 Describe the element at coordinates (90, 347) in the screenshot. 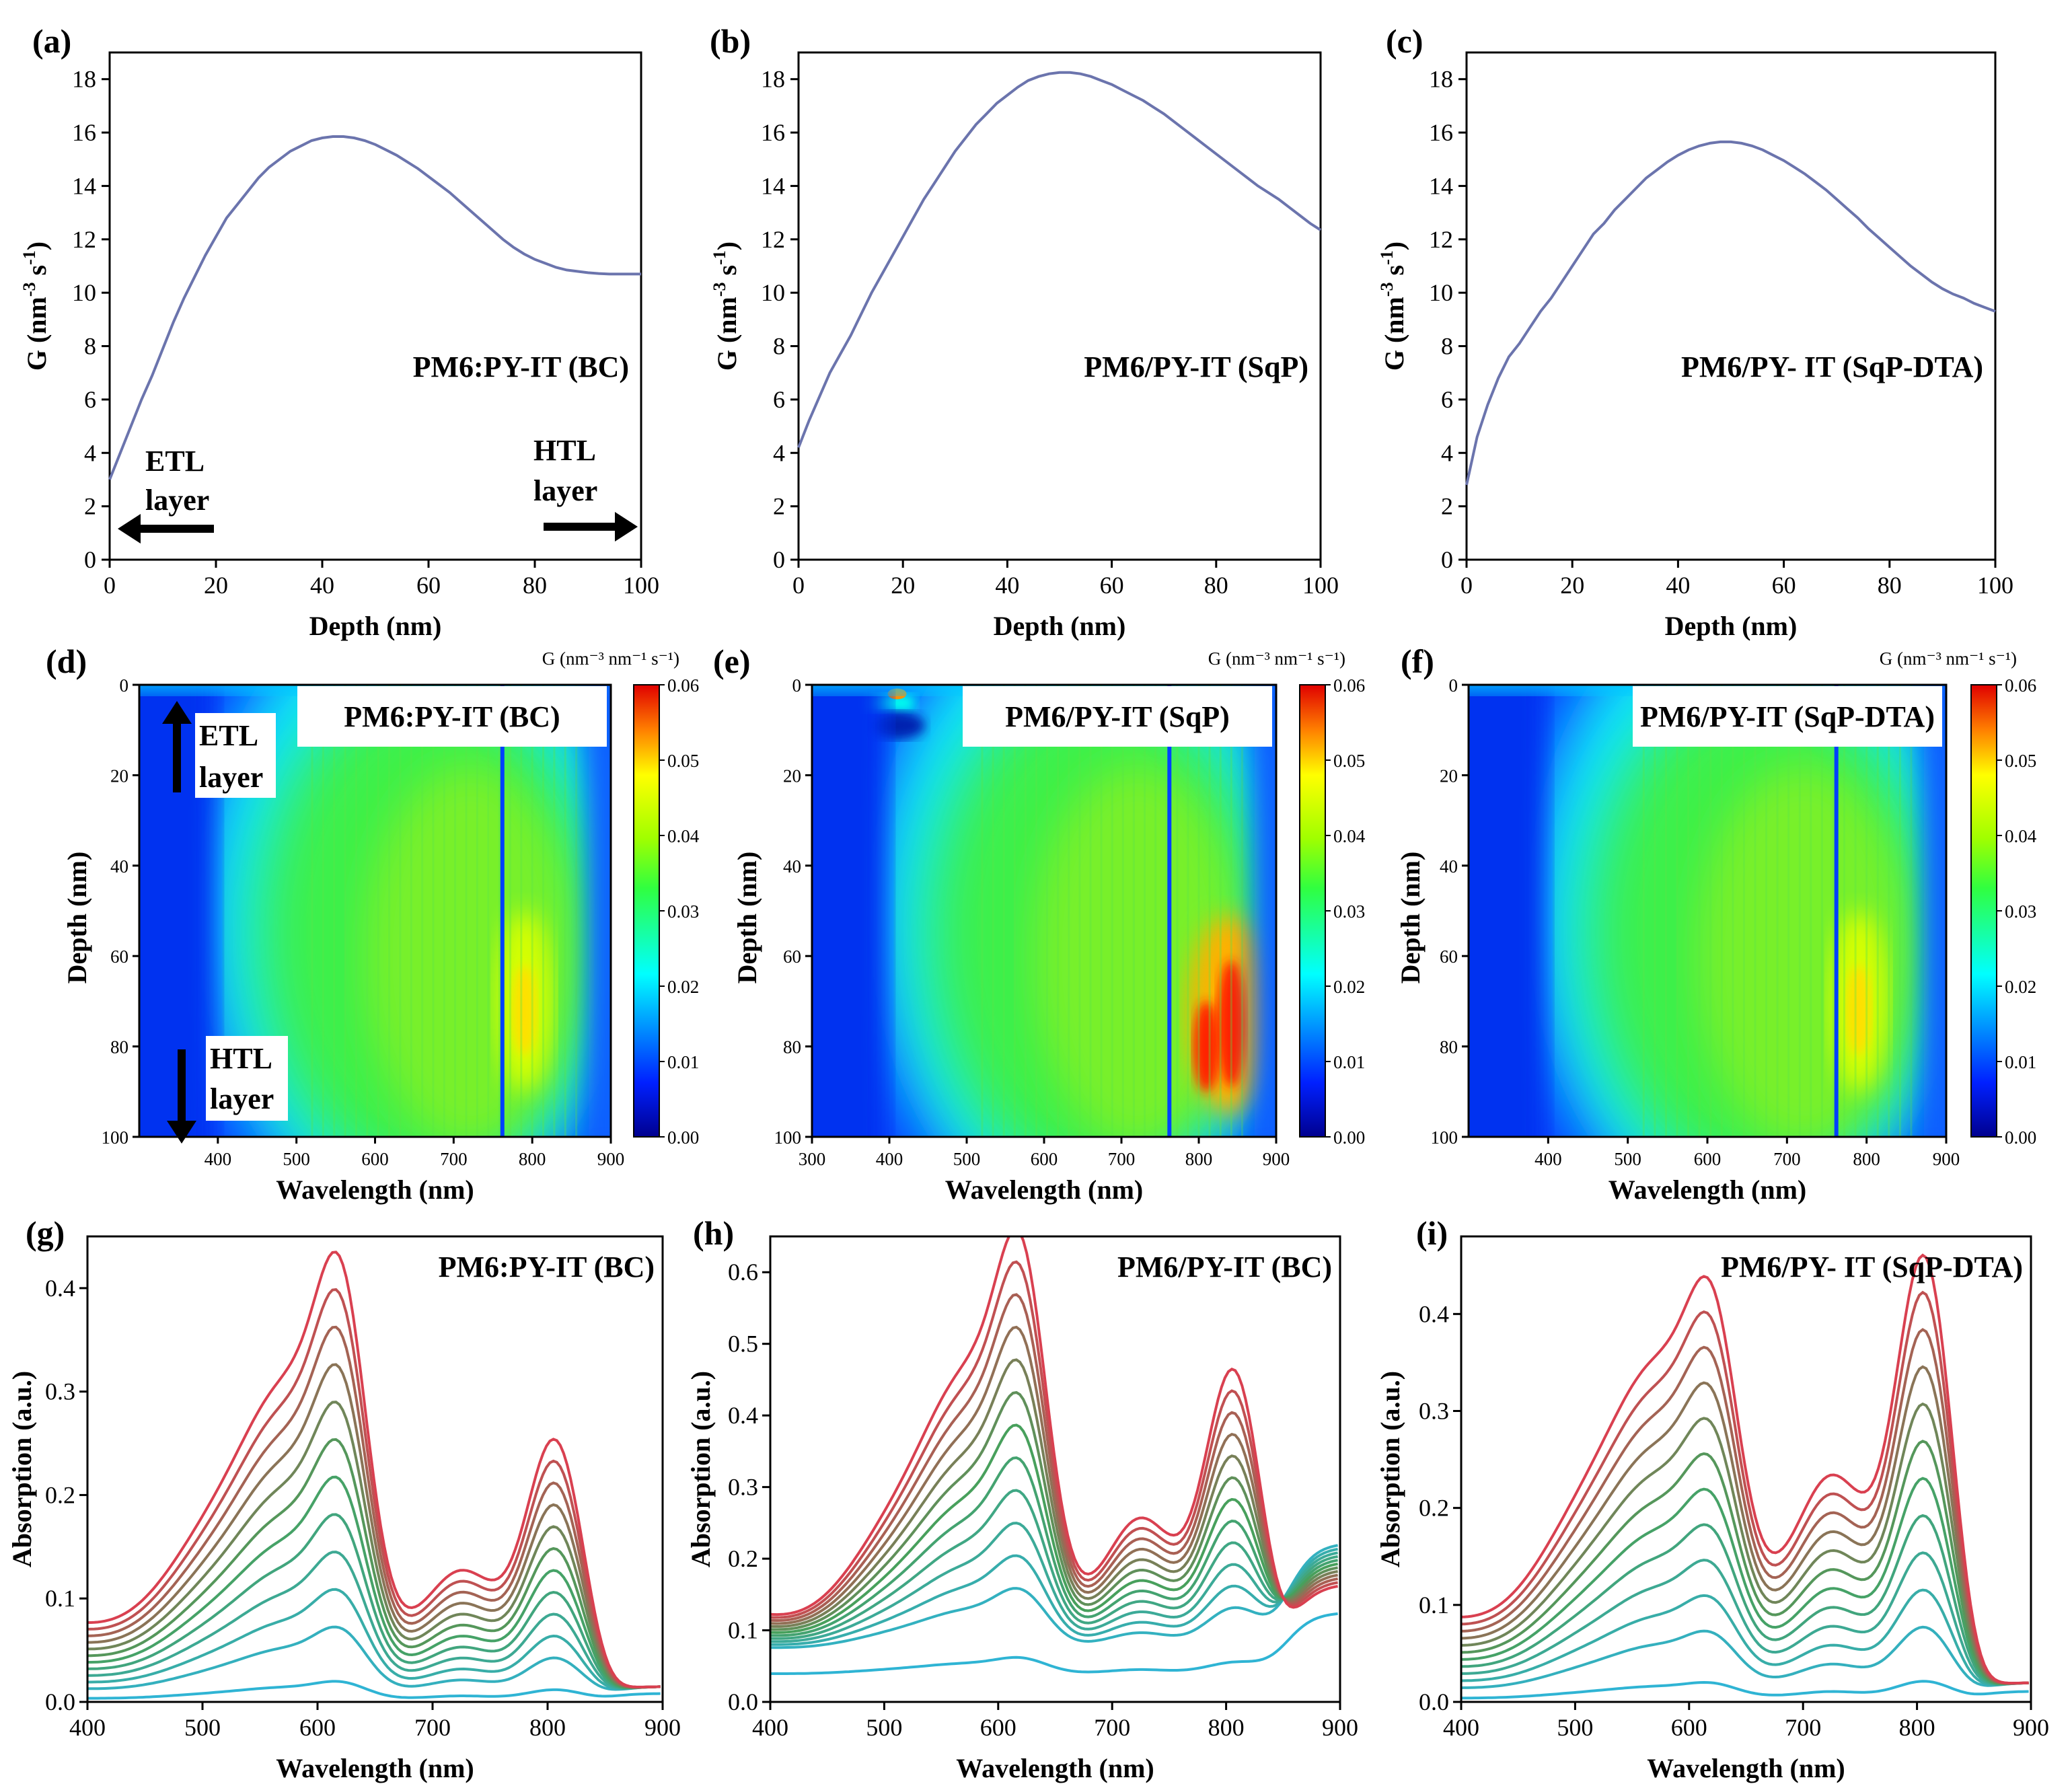

I see `y-tick-label: 8` at that location.